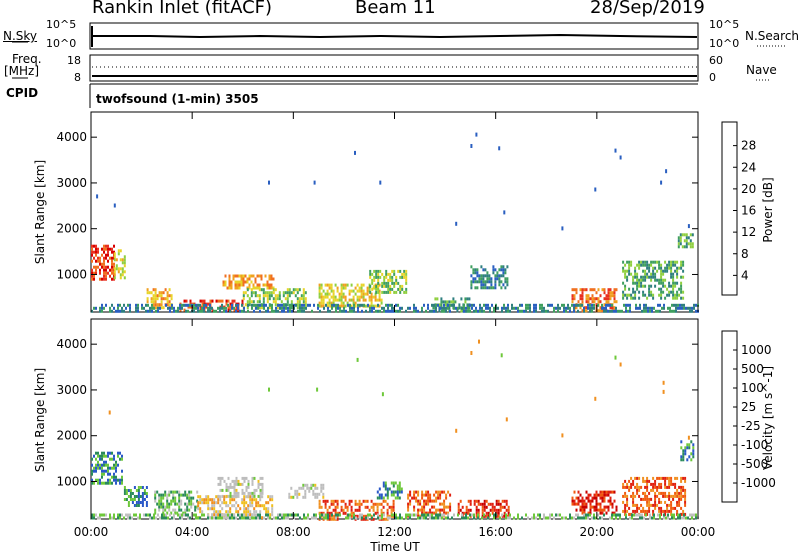 The width and height of the screenshot is (800, 554). What do you see at coordinates (71, 229) in the screenshot?
I see `y-tick-label: 2000` at bounding box center [71, 229].